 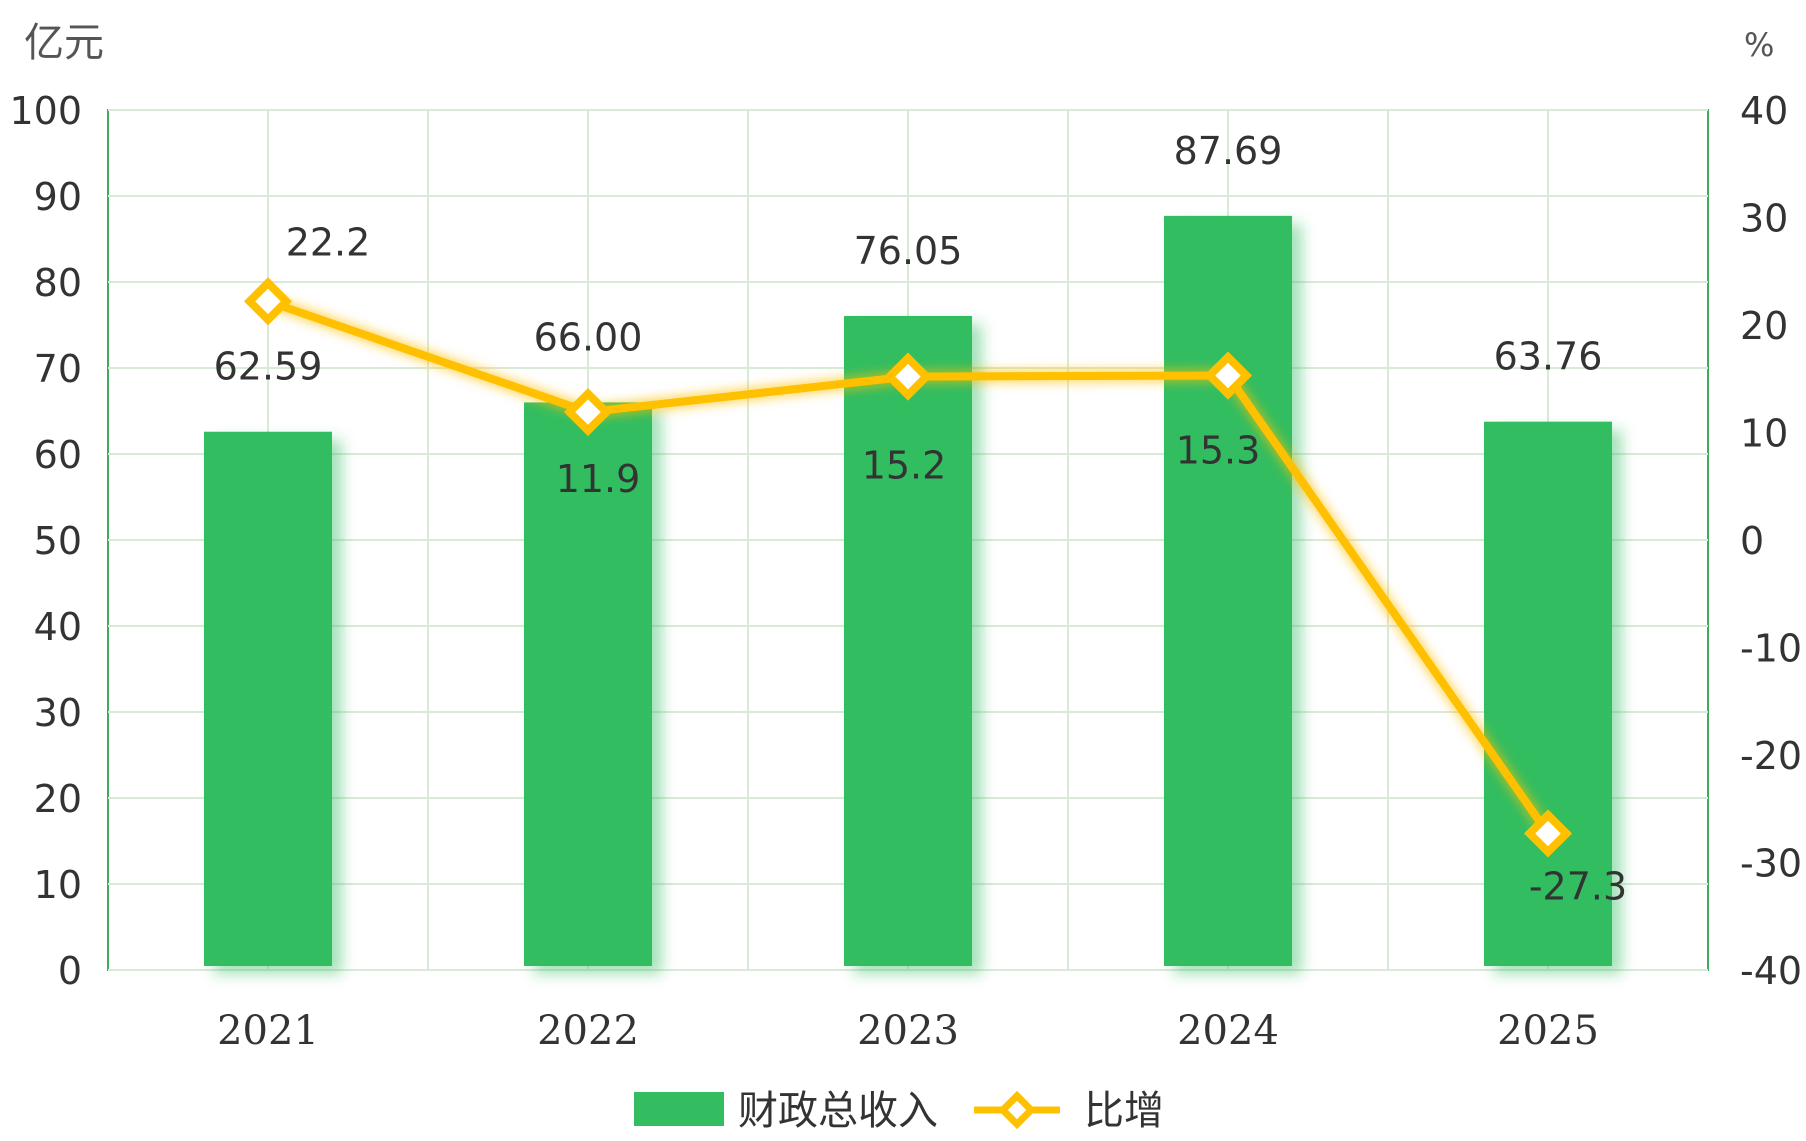 What do you see at coordinates (58, 455) in the screenshot?
I see `y-left-tick-label: 60` at bounding box center [58, 455].